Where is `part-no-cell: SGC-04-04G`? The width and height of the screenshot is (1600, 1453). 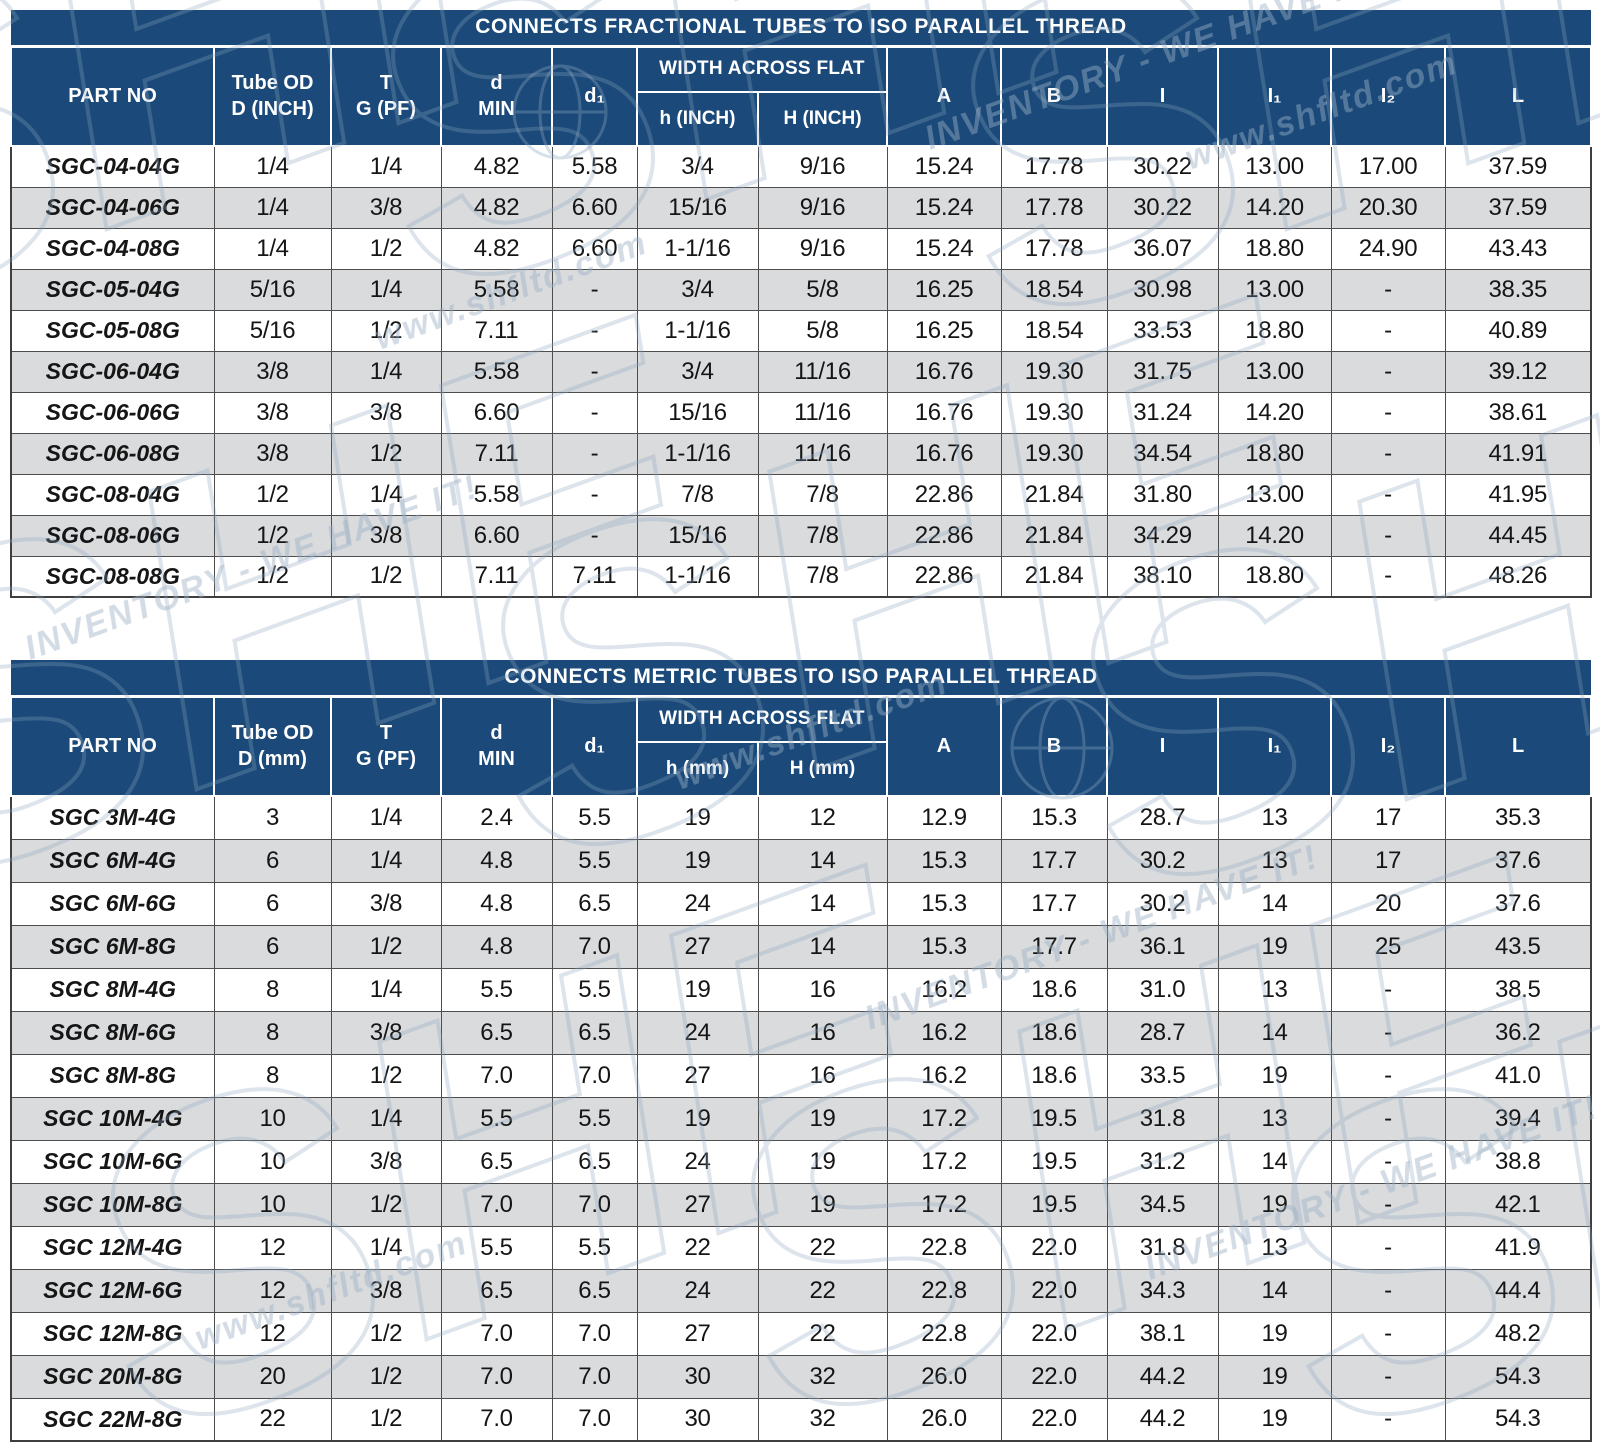 part-no-cell: SGC-04-04G is located at coordinates (112, 166).